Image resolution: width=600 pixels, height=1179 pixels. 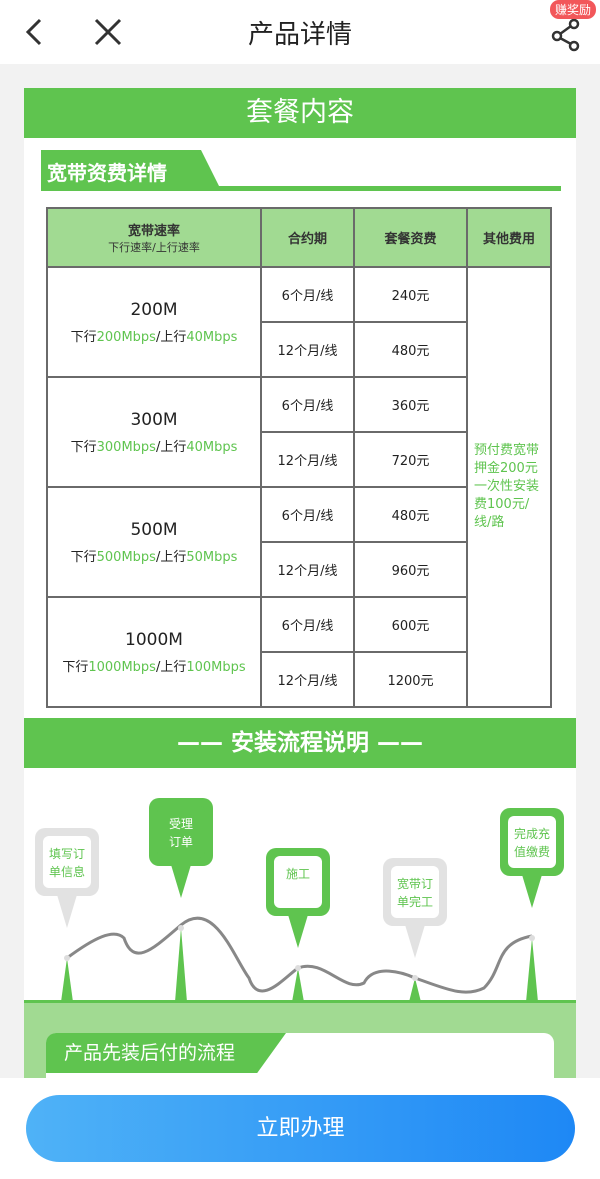 I want to click on section-tab-label: 宽带资费详情, so click(x=107, y=173).